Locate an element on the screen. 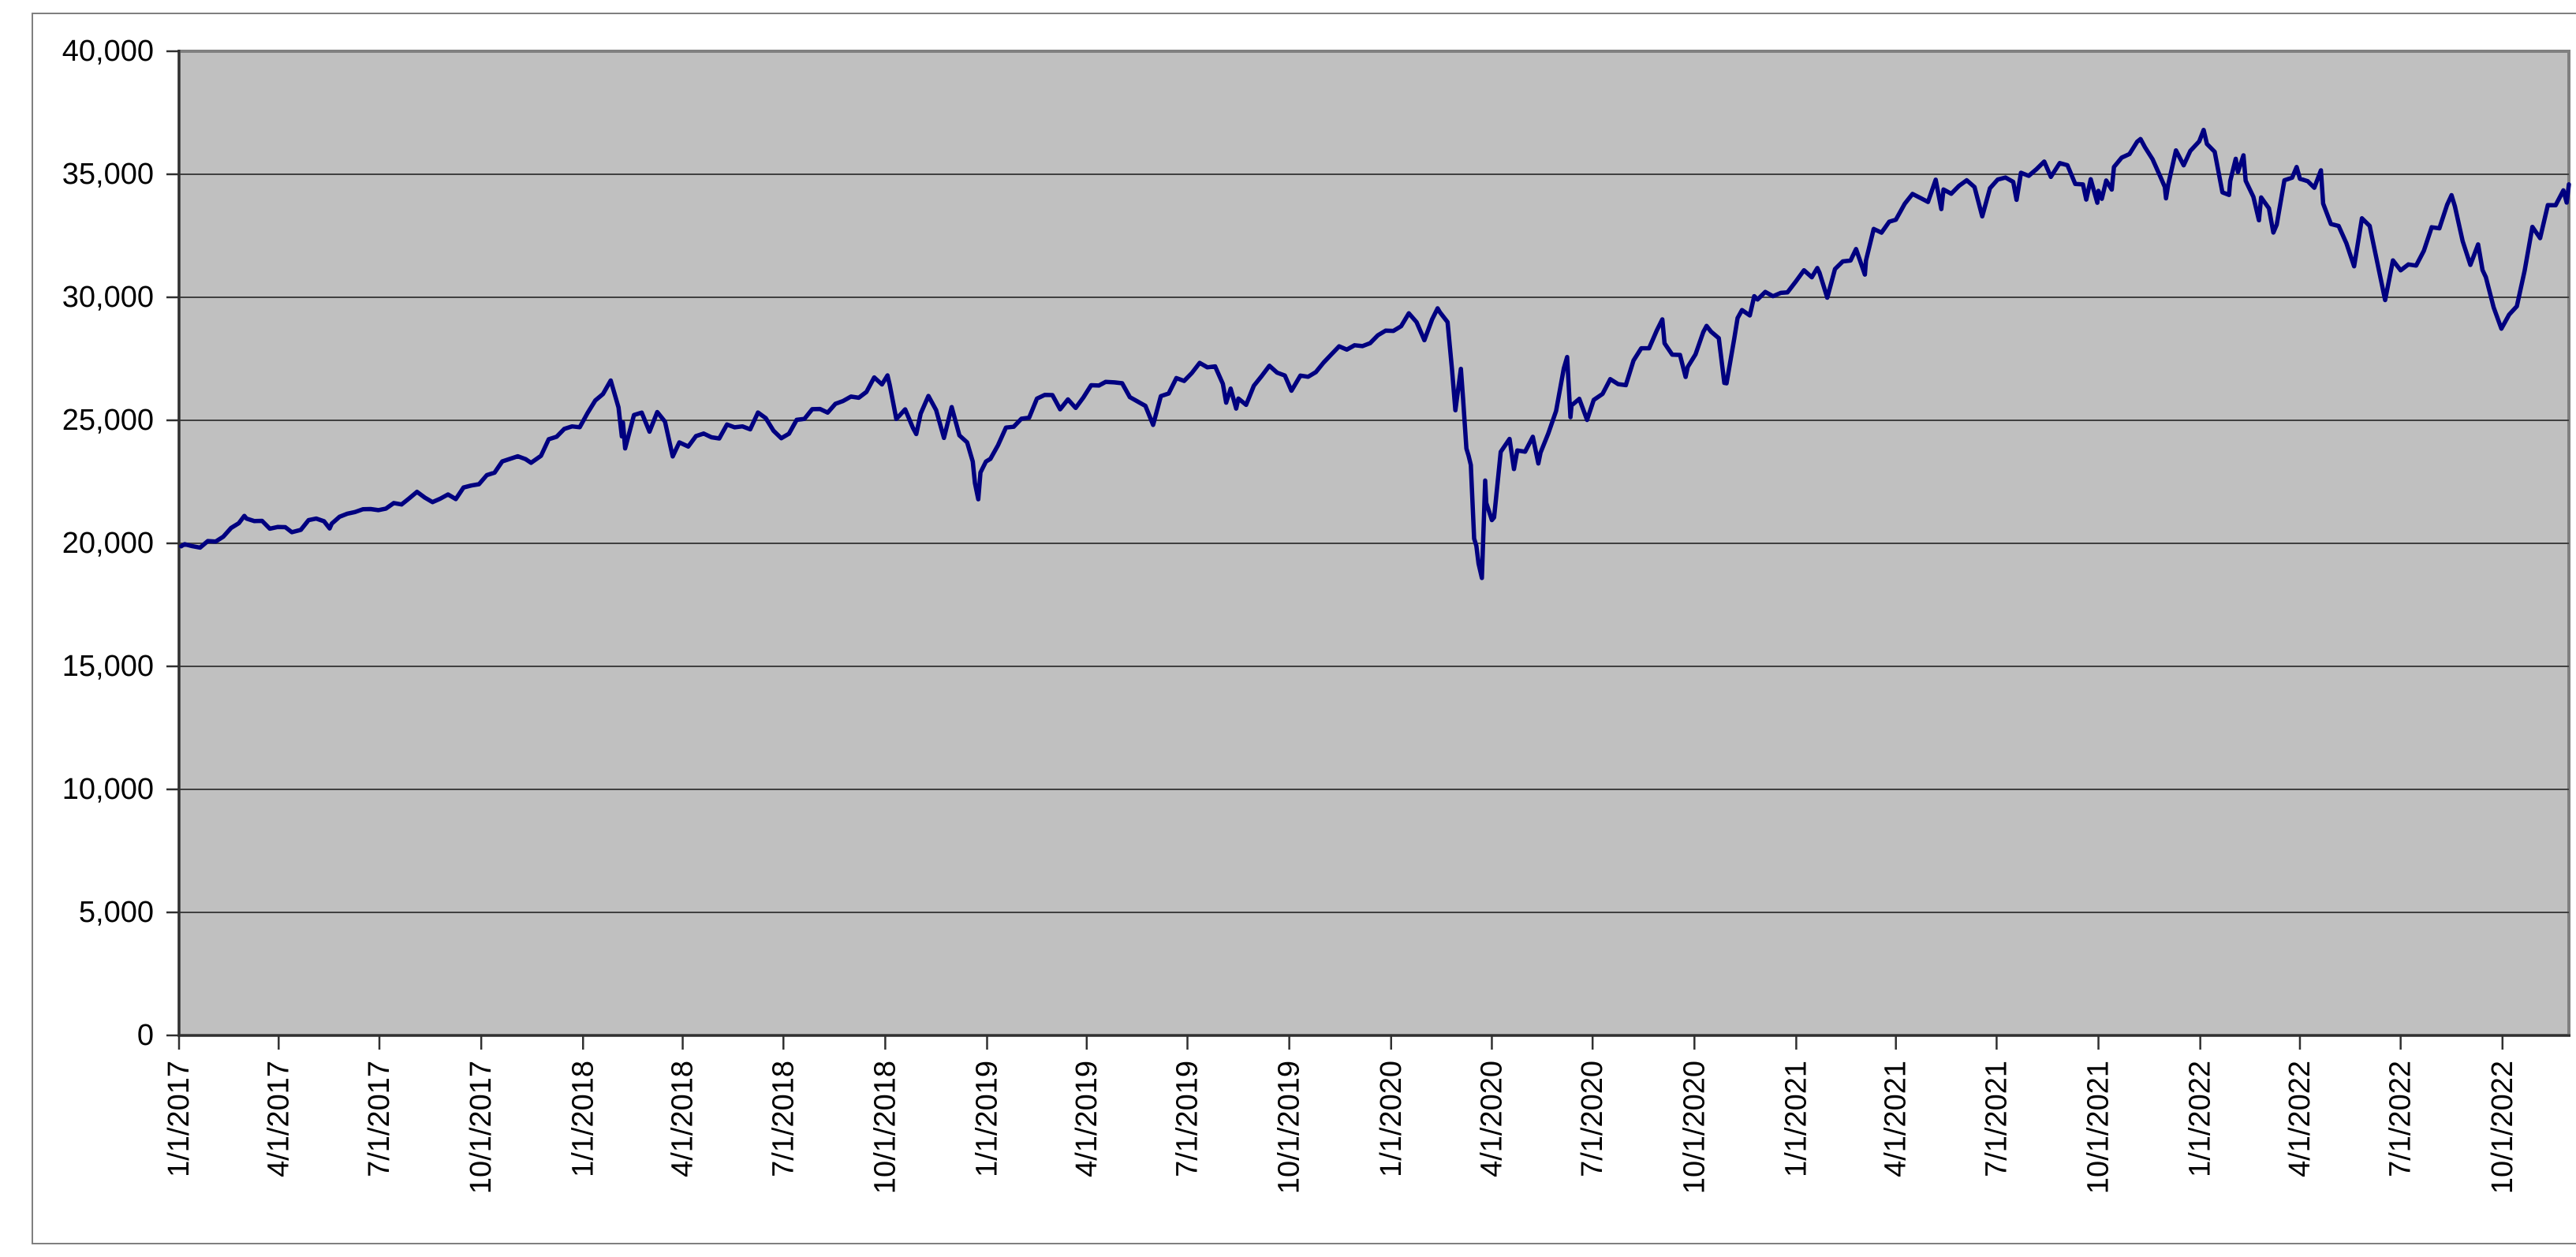  x-tick-label: 7/1/2018 is located at coordinates (783, 1119).